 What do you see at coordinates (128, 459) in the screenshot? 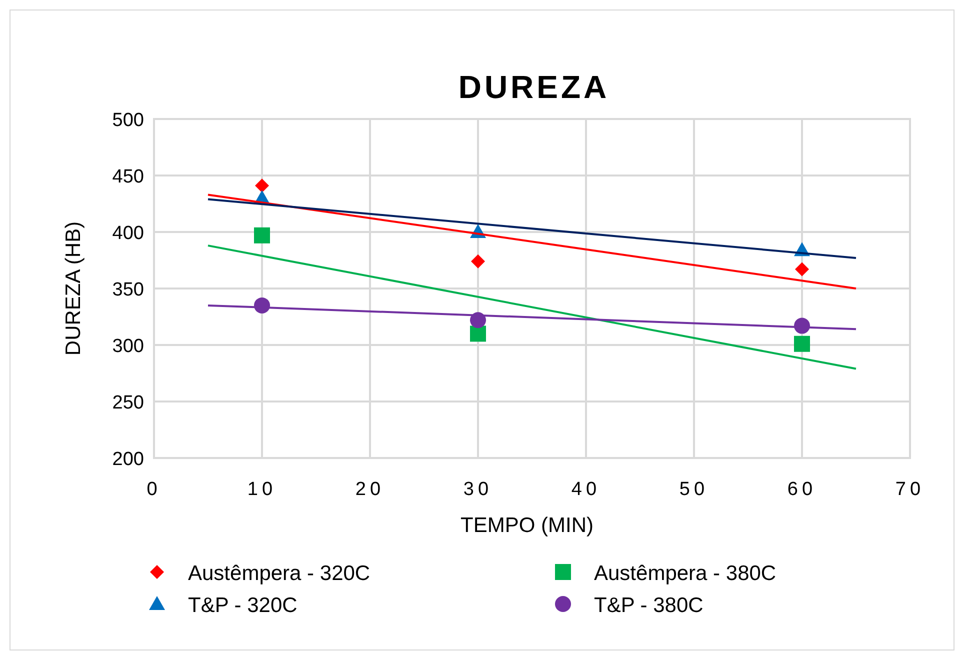
I see `y-tick-label: 200` at bounding box center [128, 459].